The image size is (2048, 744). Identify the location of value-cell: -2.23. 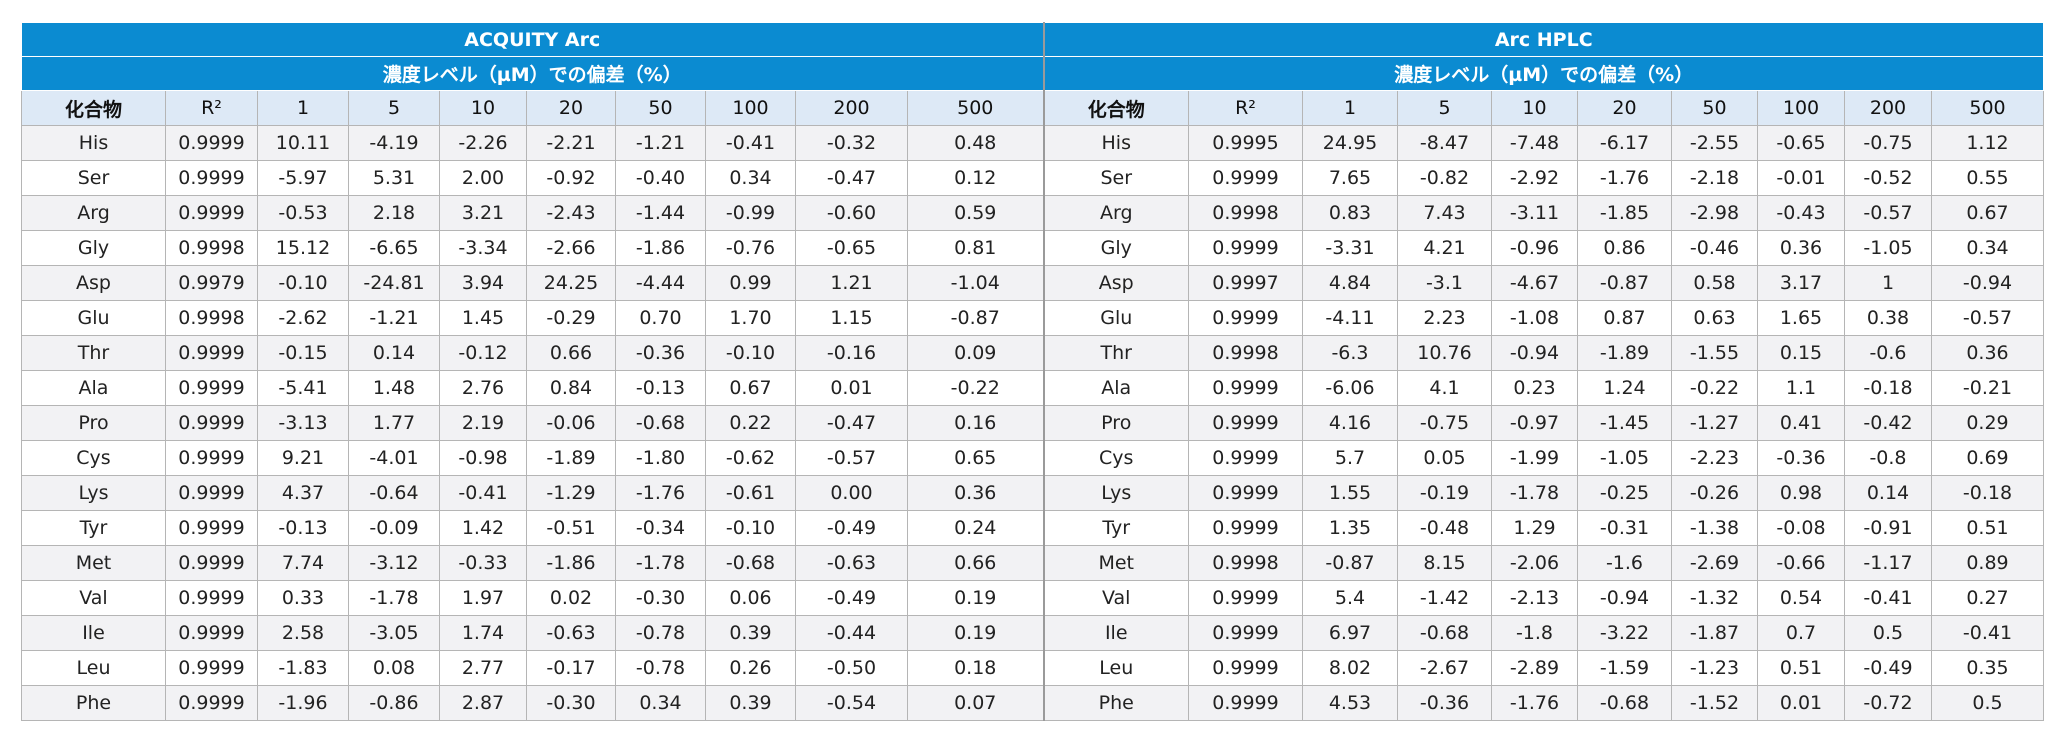
(1714, 458).